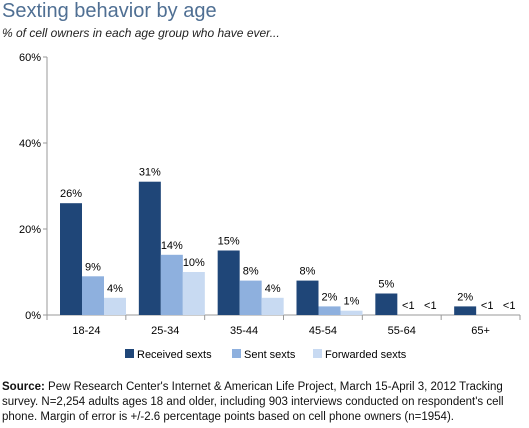  I want to click on legend-label: Sent sexts, so click(270, 355).